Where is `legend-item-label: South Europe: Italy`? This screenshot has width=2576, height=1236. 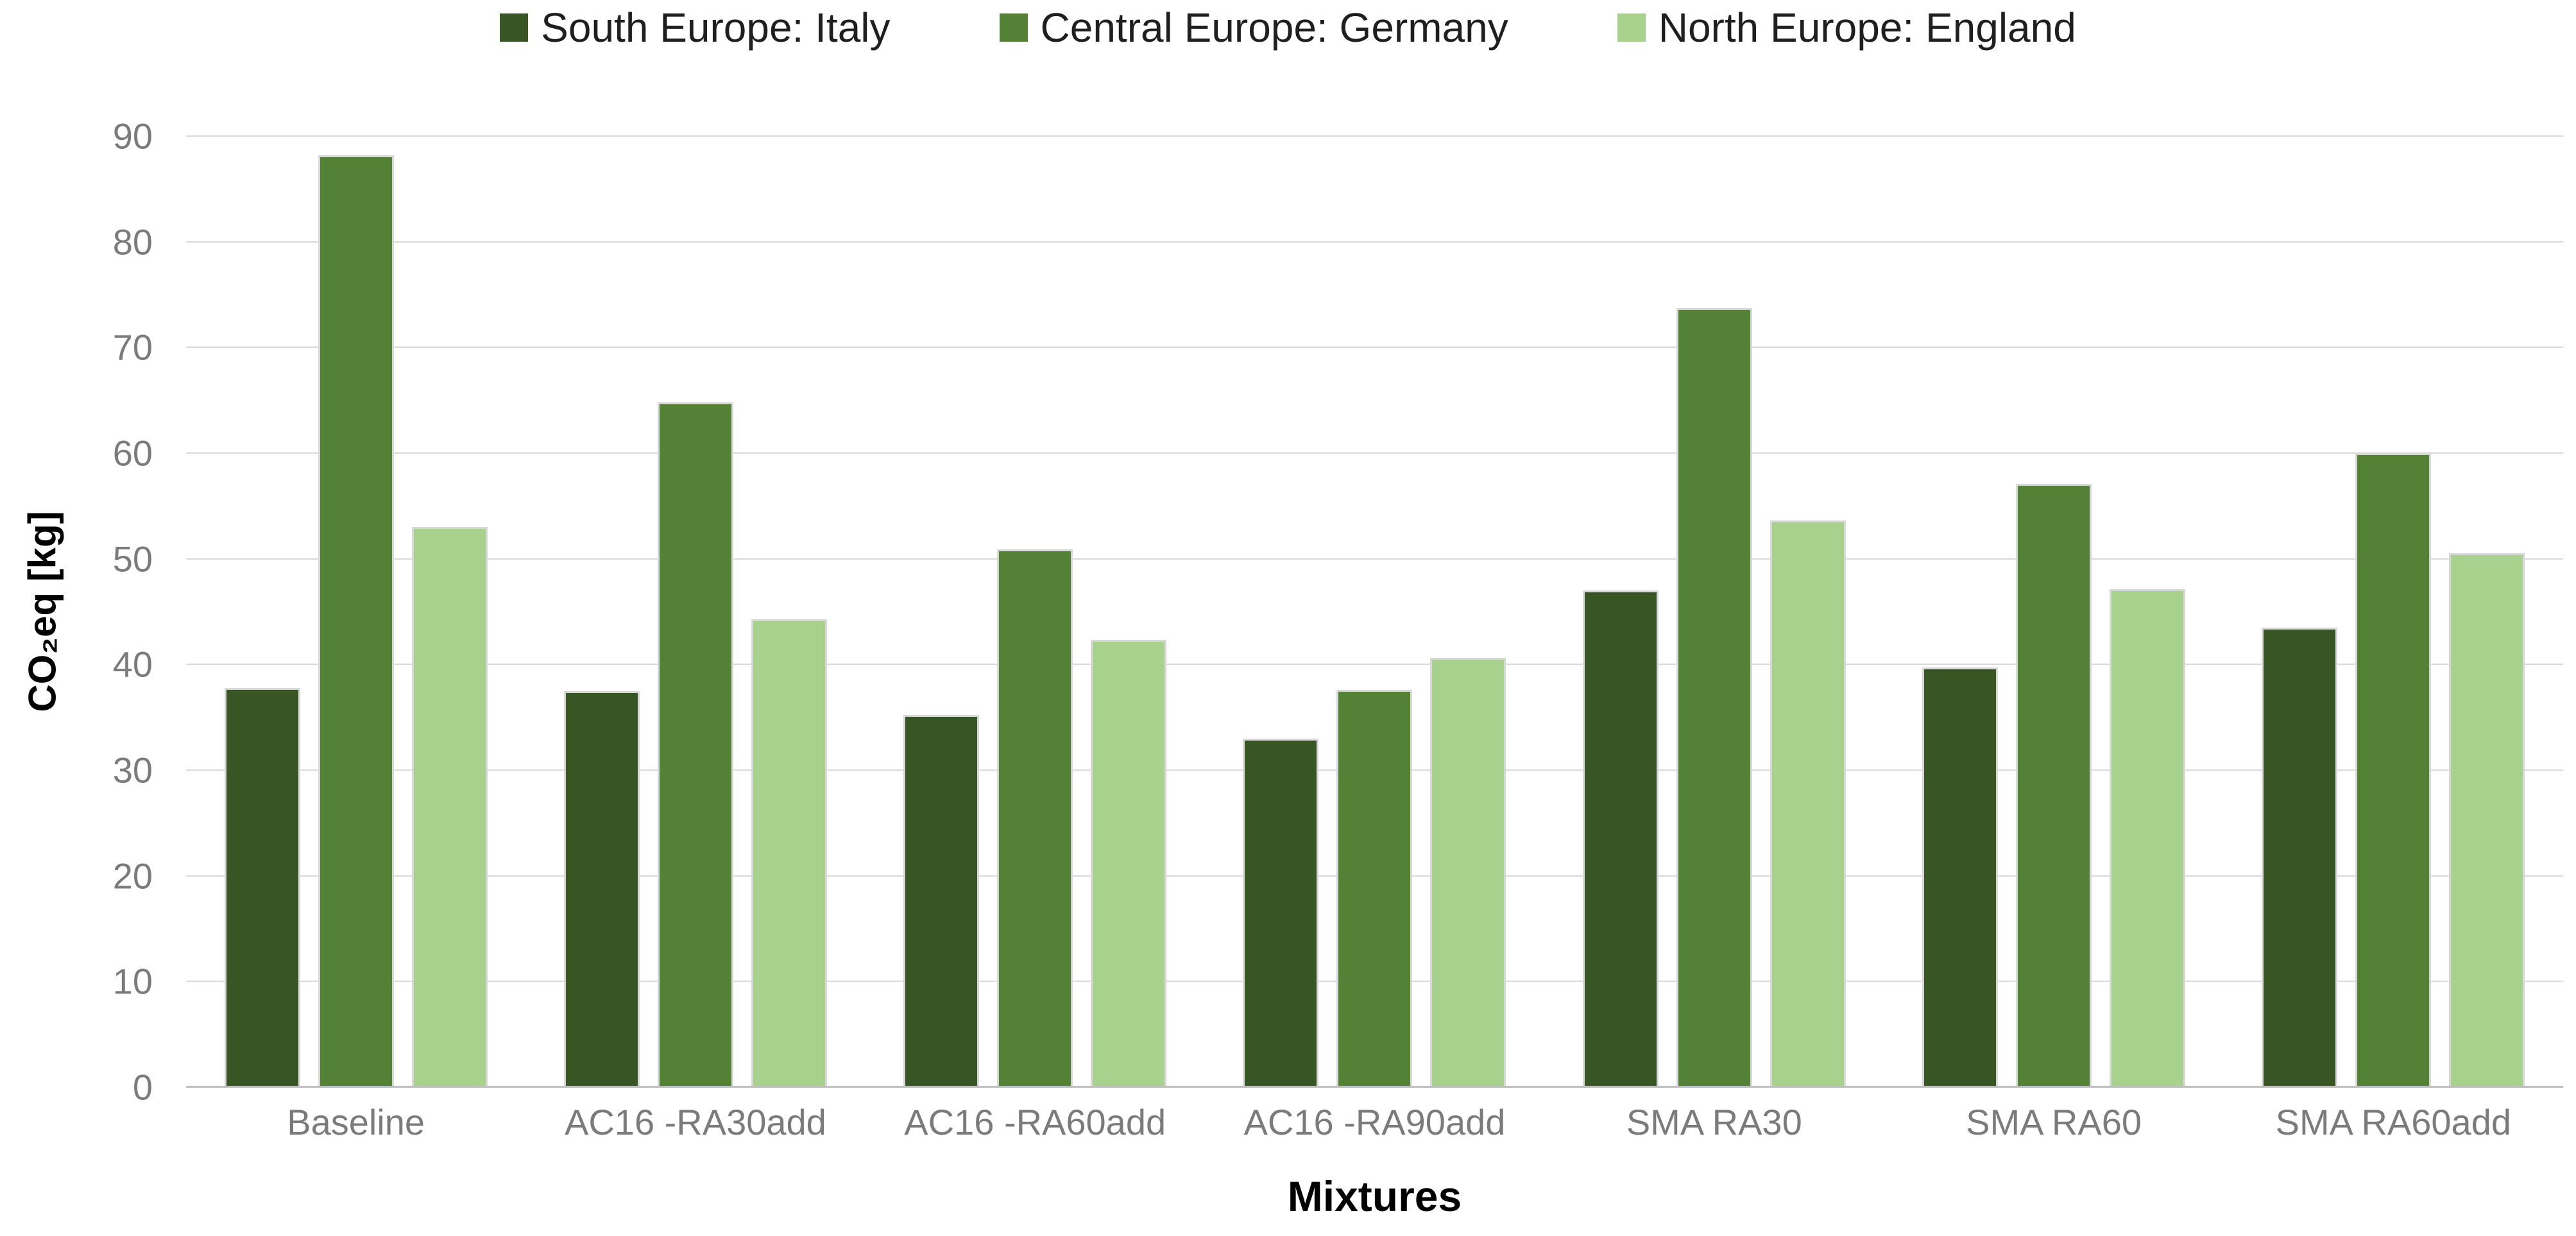 legend-item-label: South Europe: Italy is located at coordinates (716, 27).